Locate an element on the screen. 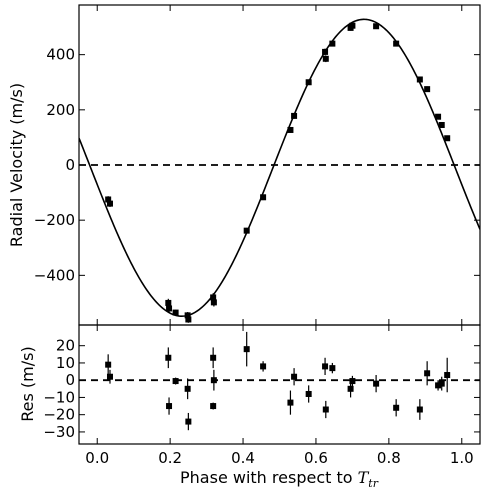  bottom-y-axis-label: Res (m/s) is located at coordinates (27, 383).